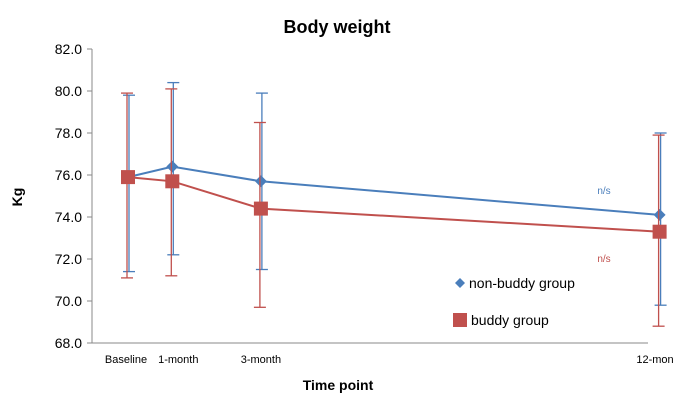 This screenshot has width=673, height=394. I want to click on y-tick-label: 76.0, so click(68, 175).